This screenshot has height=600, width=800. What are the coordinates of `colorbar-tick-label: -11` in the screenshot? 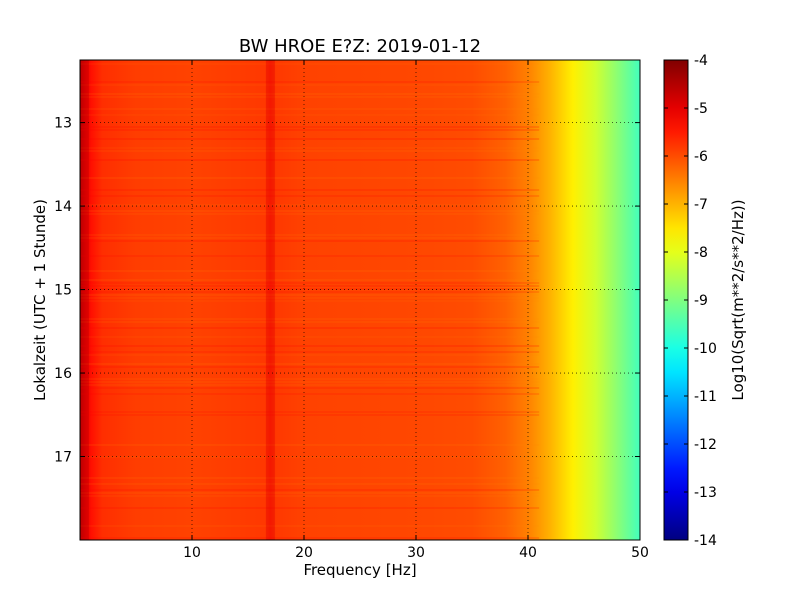 It's located at (705, 397).